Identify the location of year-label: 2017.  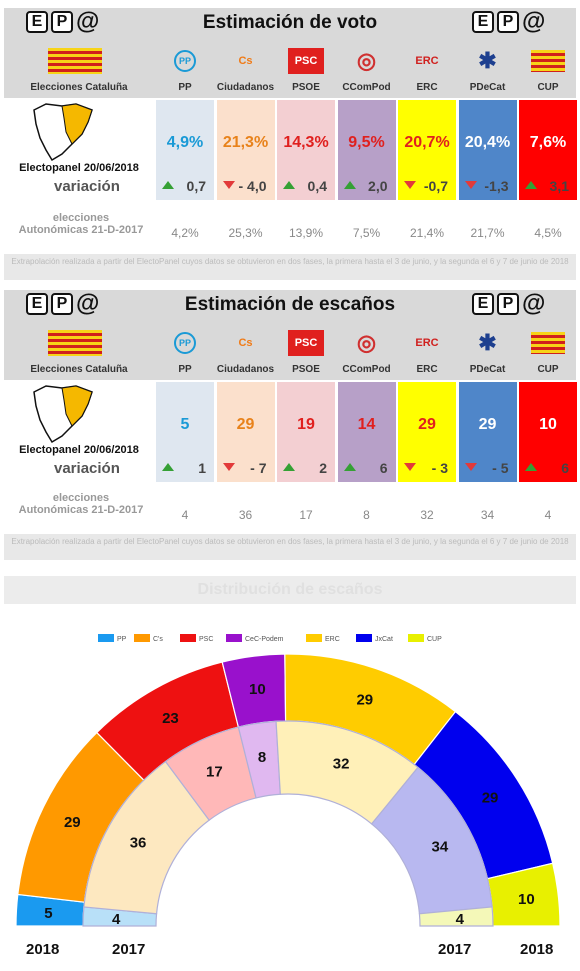
(454, 949).